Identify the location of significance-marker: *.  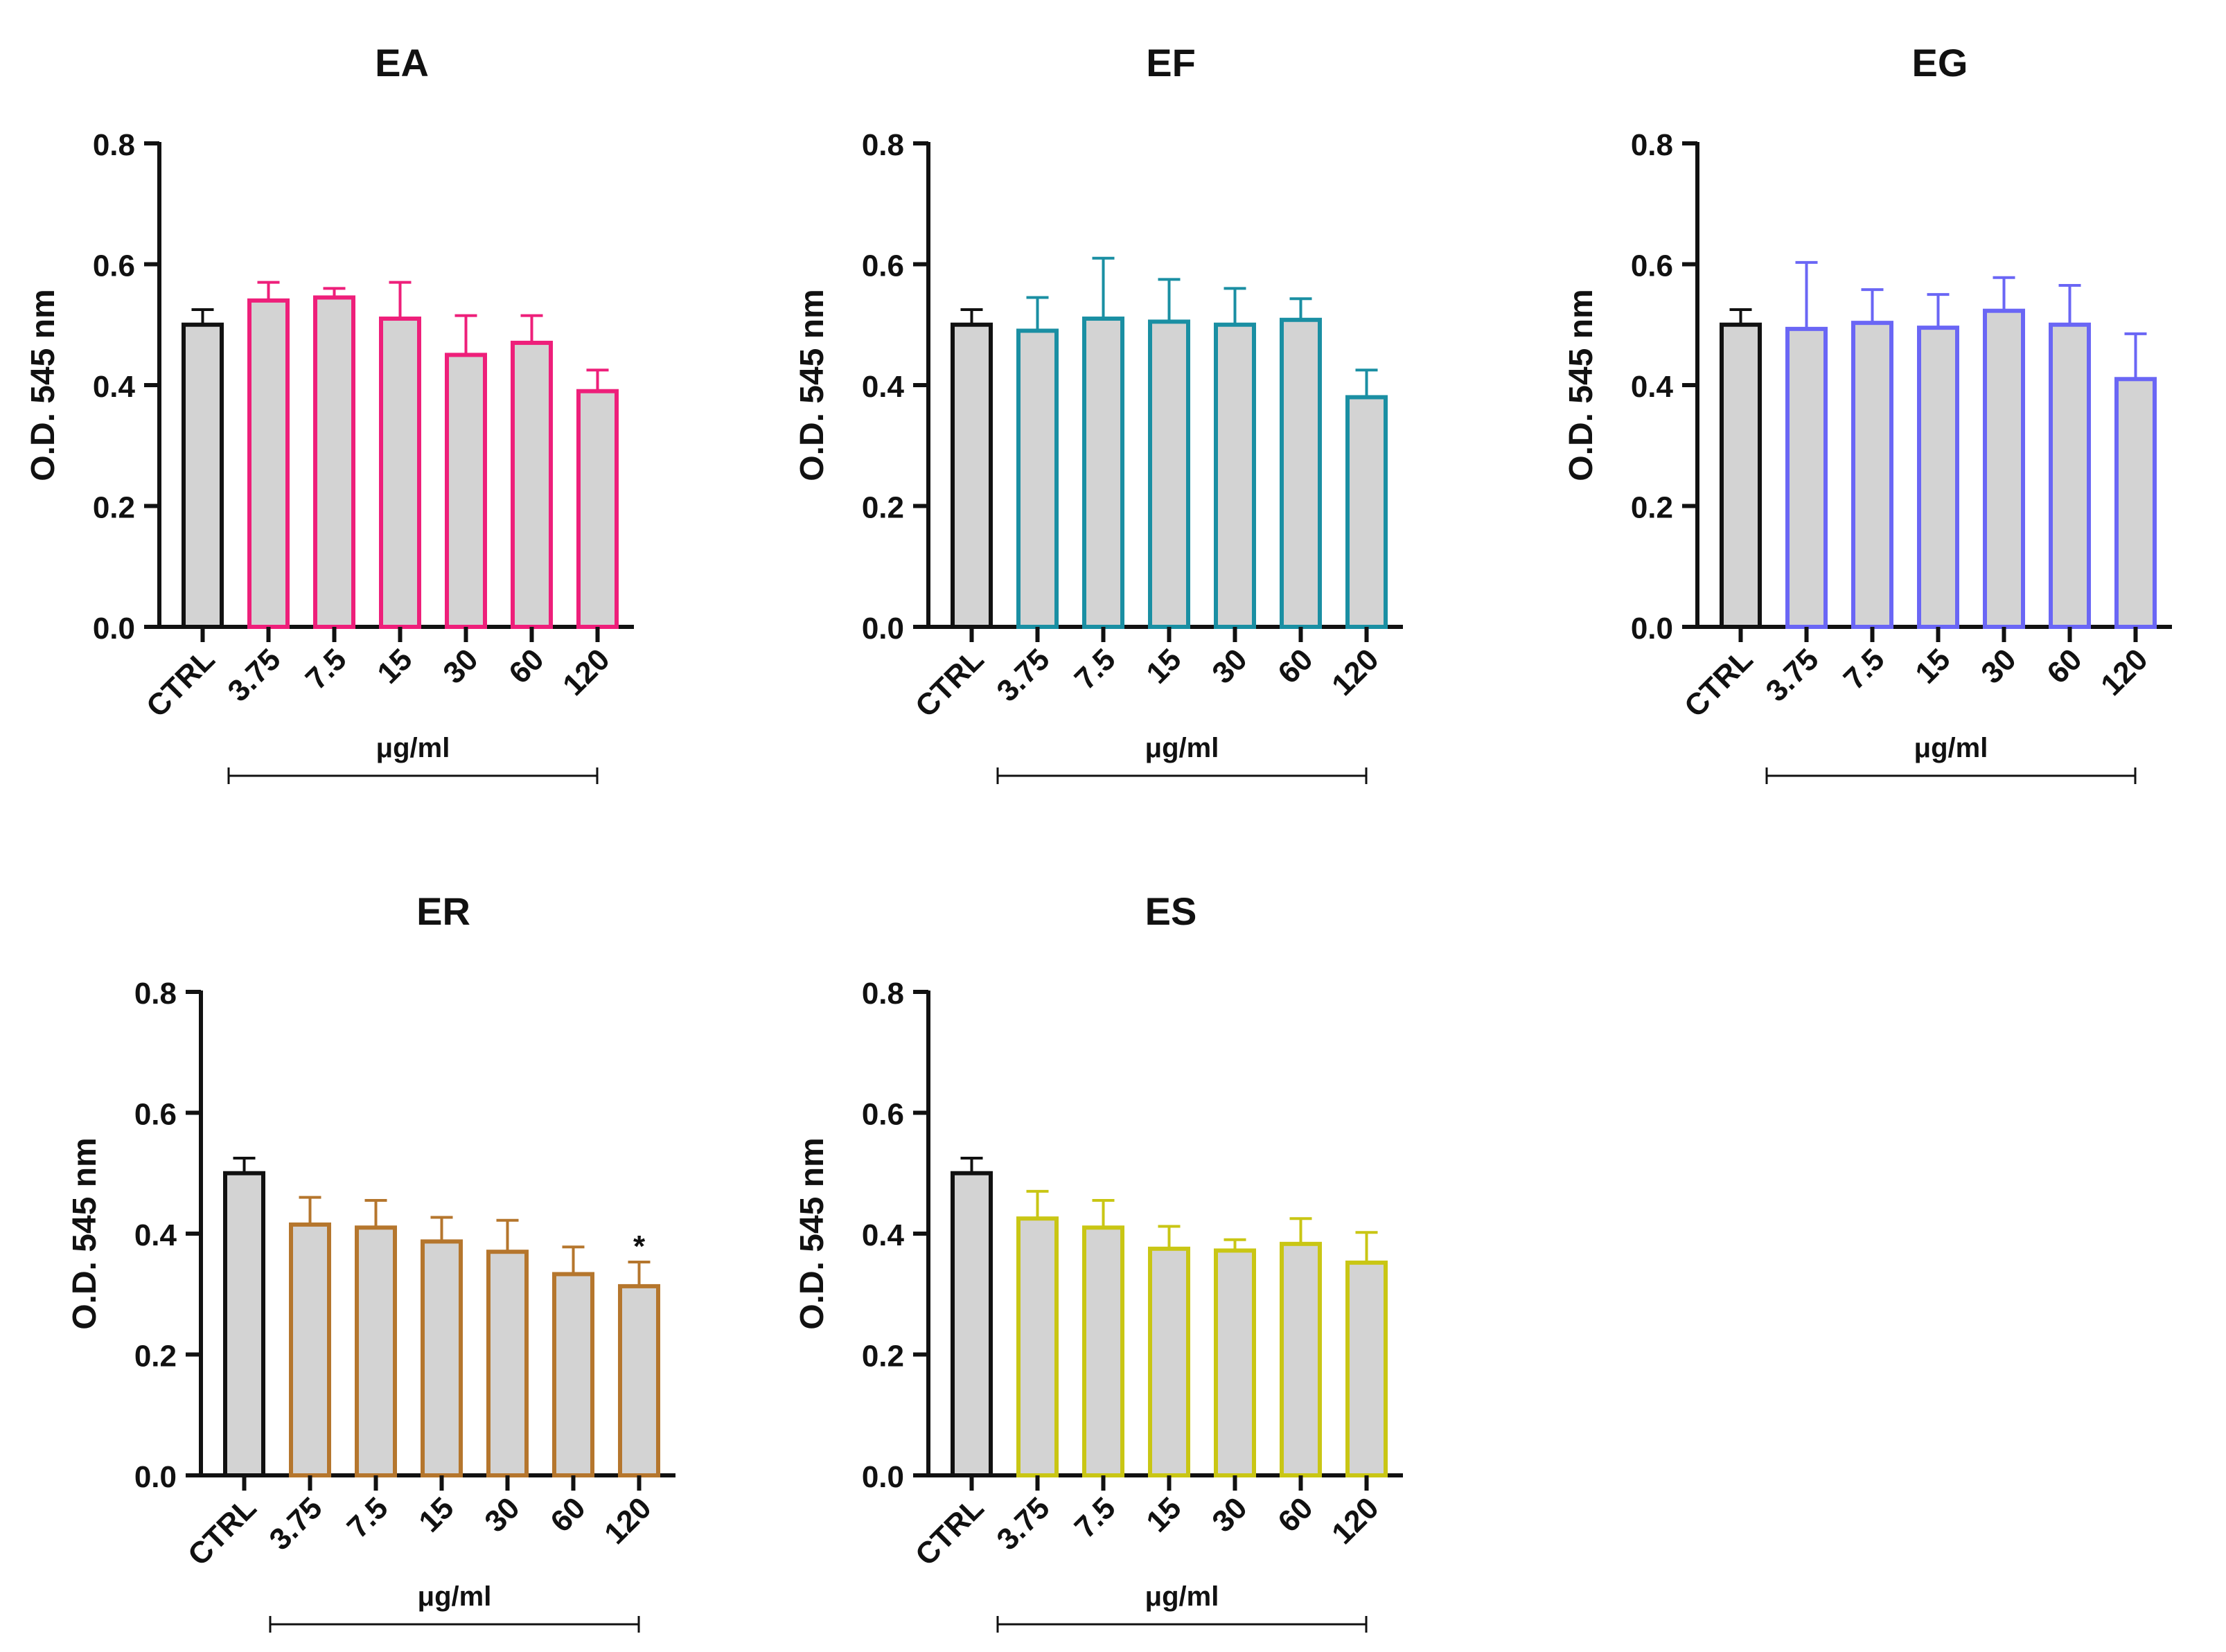
(639, 1246).